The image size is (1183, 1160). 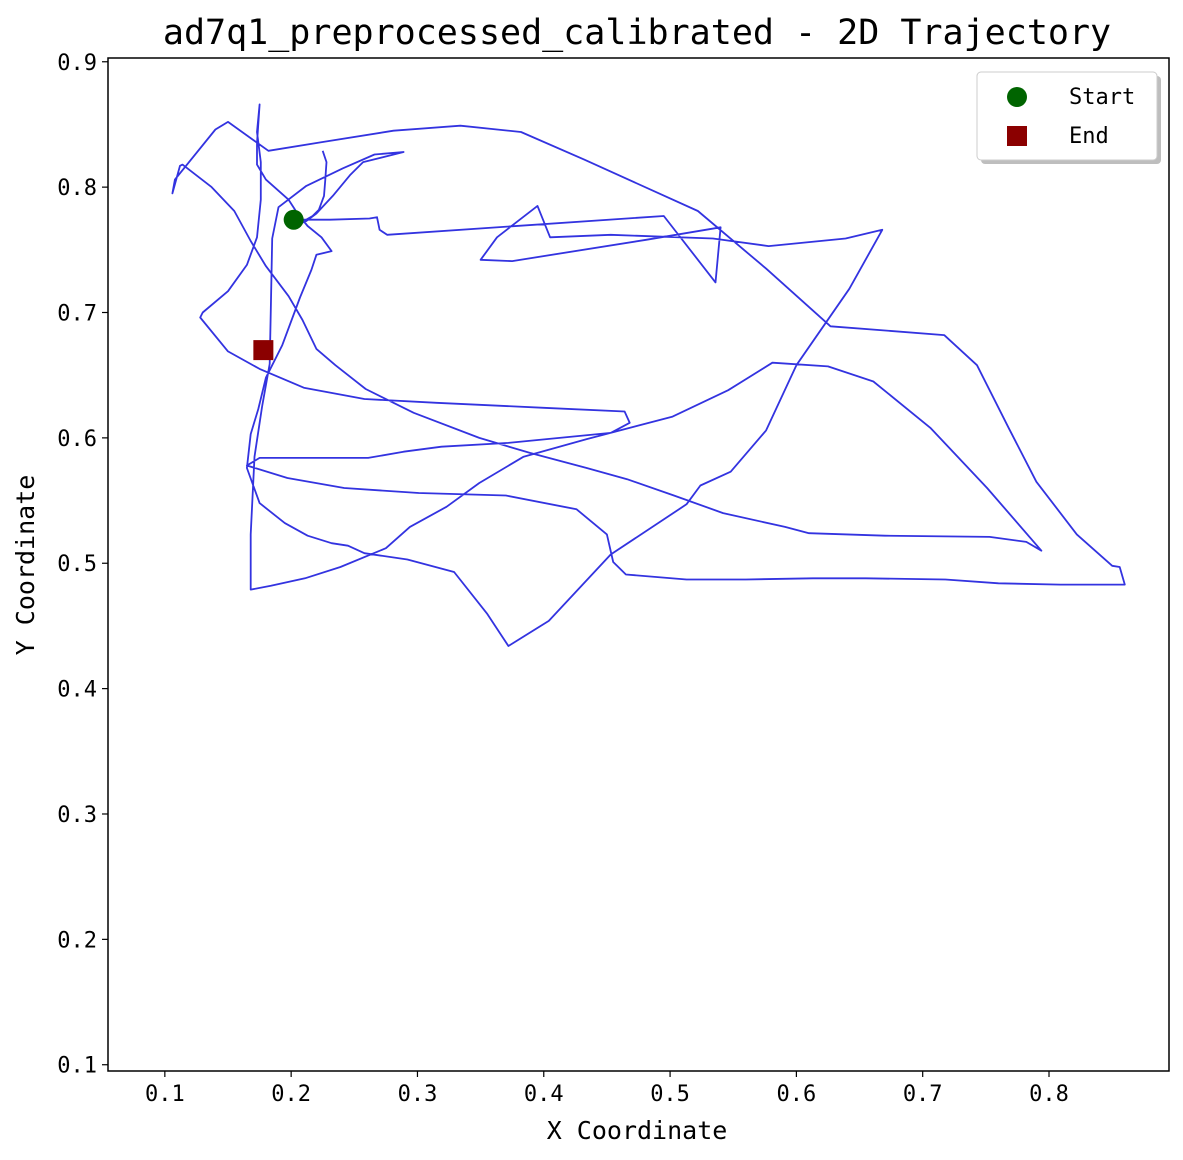 What do you see at coordinates (25, 565) in the screenshot?
I see `y-axis-label: Y Coordinate` at bounding box center [25, 565].